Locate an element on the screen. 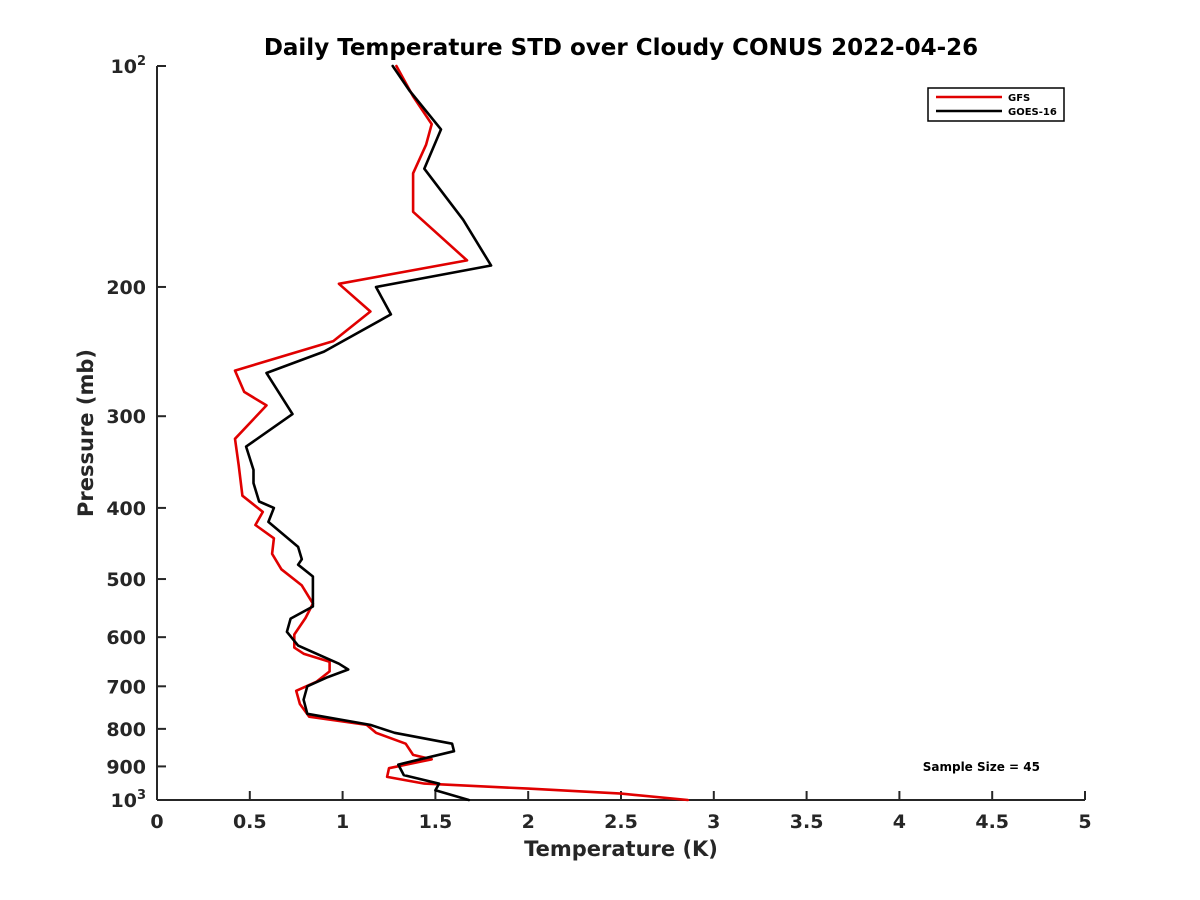 This screenshot has height=900, width=1200. x-tick-label: 5 is located at coordinates (1084, 822).